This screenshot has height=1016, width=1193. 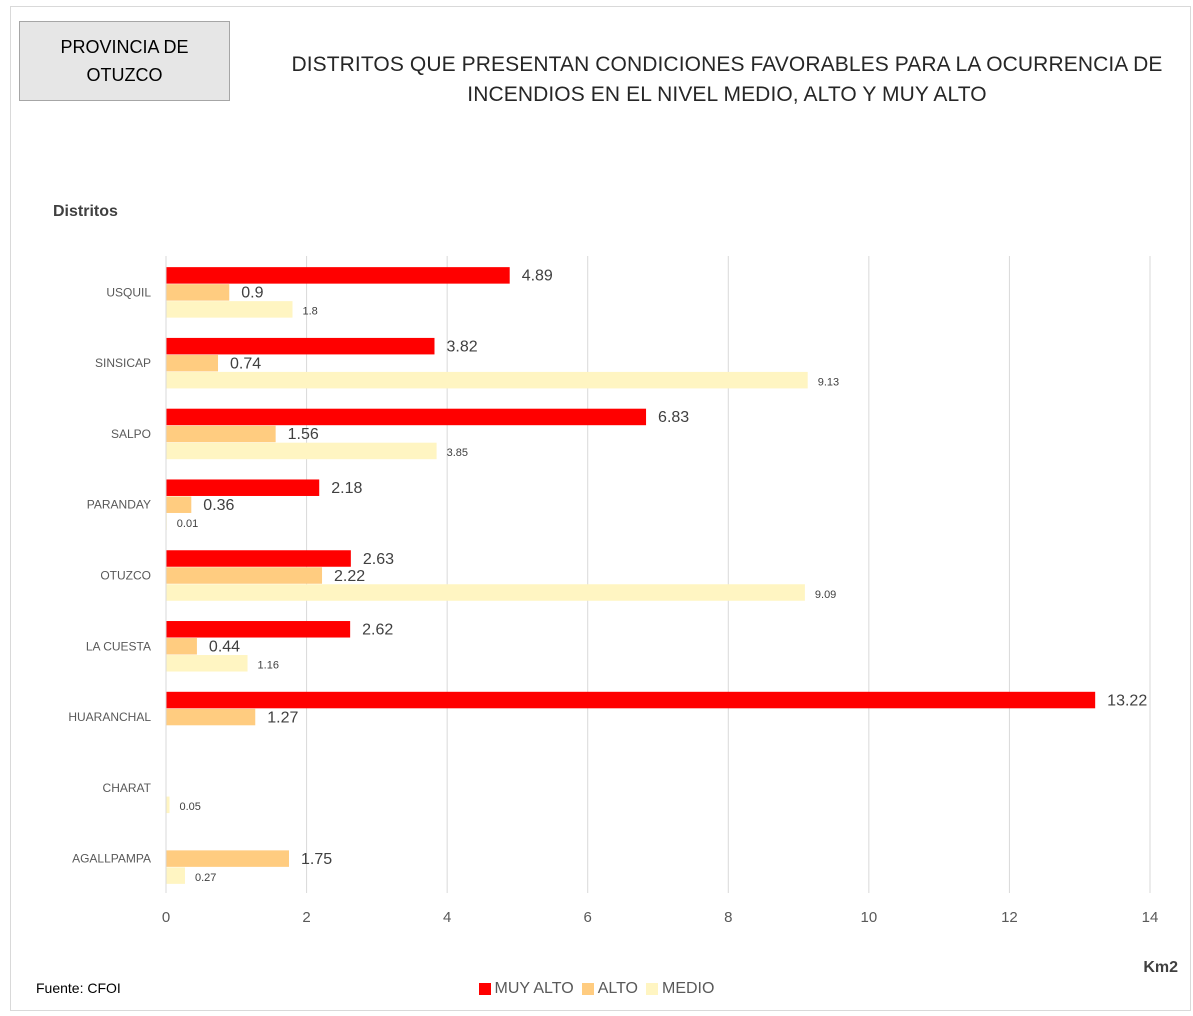 What do you see at coordinates (673, 417) in the screenshot?
I see `data-label-muy-alto-salpo: 6.83` at bounding box center [673, 417].